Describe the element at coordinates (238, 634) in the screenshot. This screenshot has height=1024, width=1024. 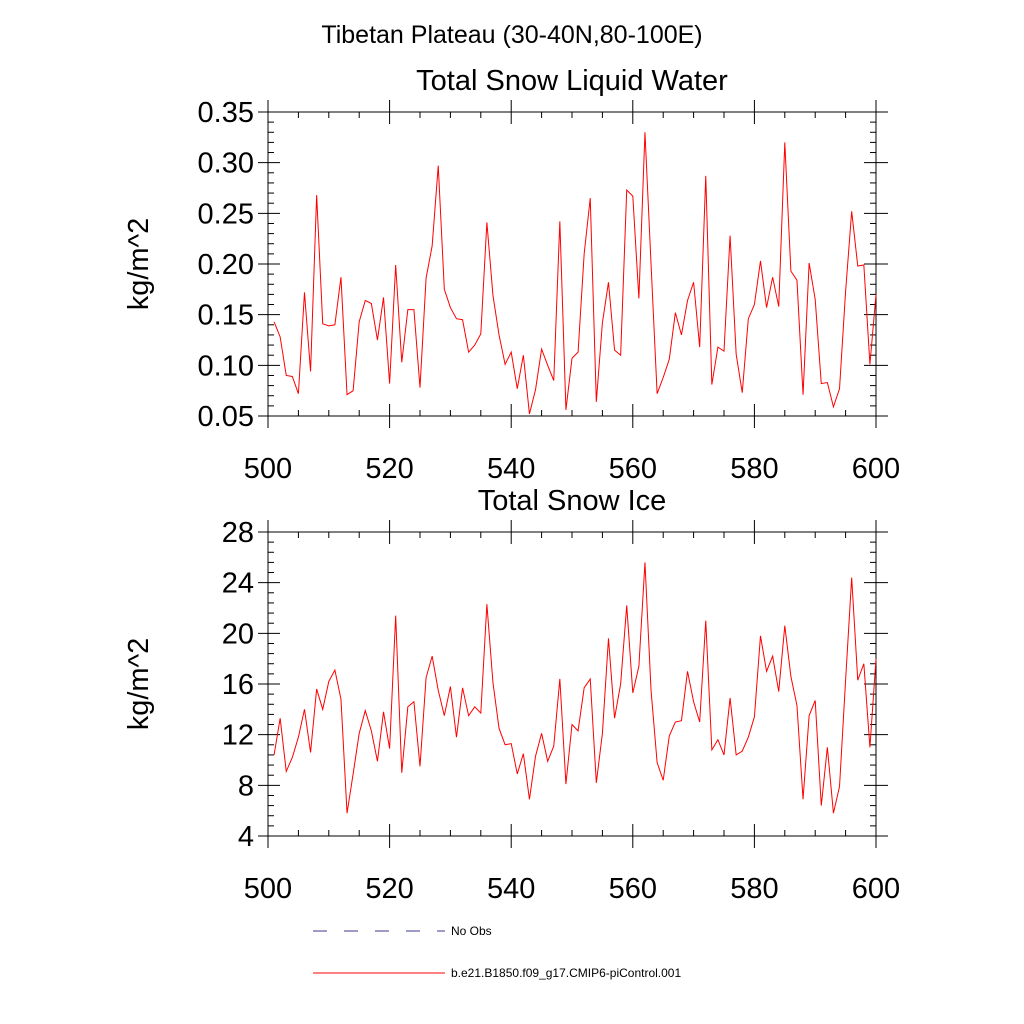
I see `y-tick-label: 20` at that location.